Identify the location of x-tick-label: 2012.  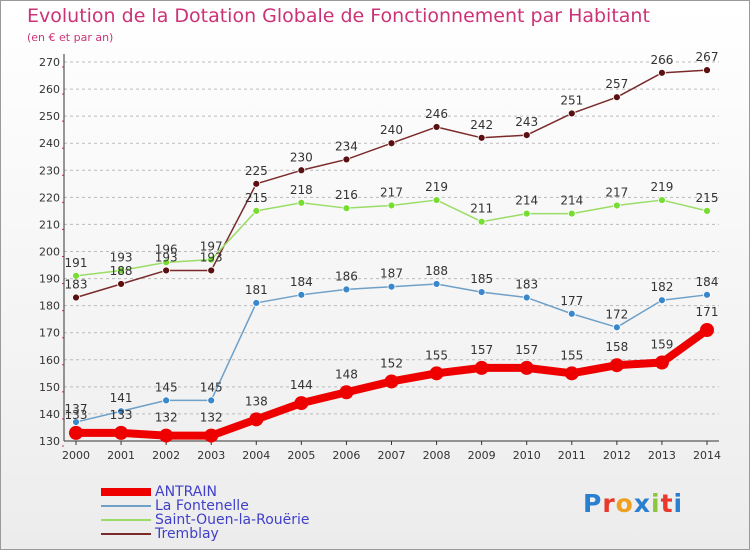
(617, 455).